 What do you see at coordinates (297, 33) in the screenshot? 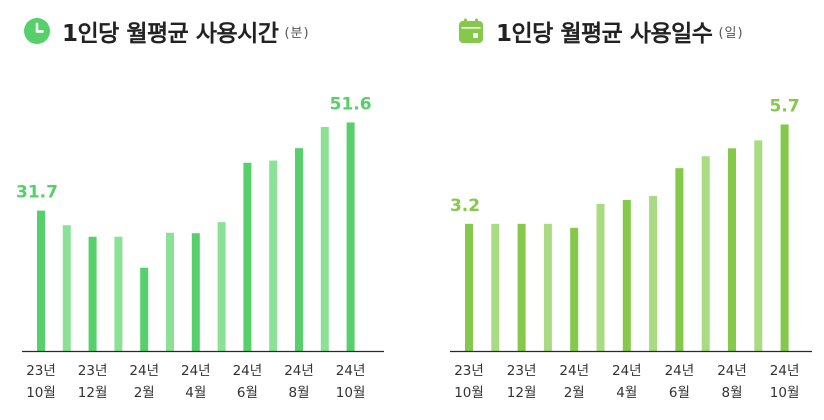
I see `usage-time-unit-label: (분)` at bounding box center [297, 33].